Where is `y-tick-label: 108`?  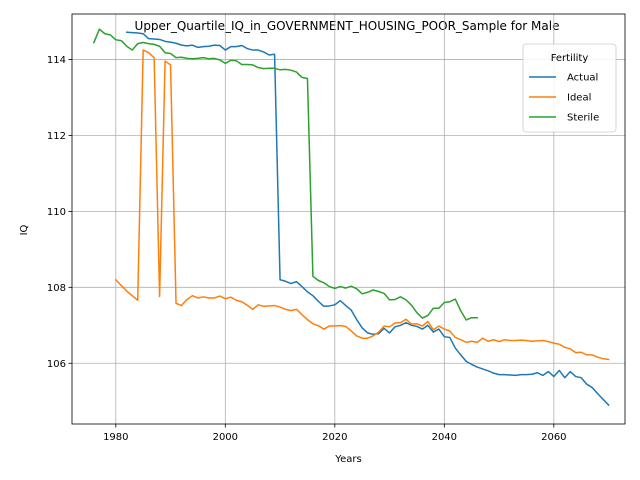
y-tick-label: 108 is located at coordinates (56, 288).